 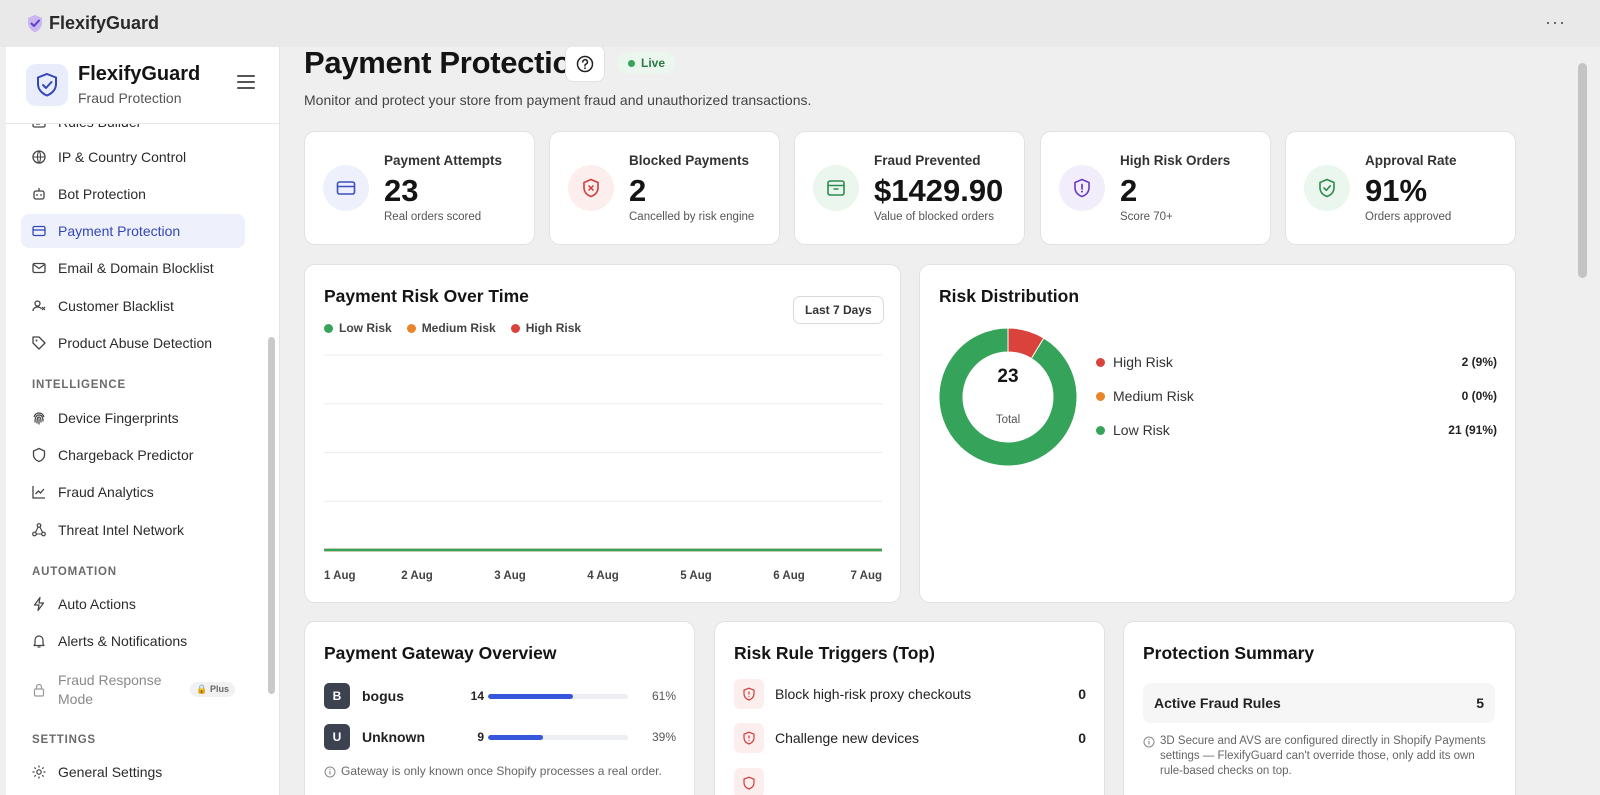 What do you see at coordinates (401, 190) in the screenshot?
I see `stat-value: 23` at bounding box center [401, 190].